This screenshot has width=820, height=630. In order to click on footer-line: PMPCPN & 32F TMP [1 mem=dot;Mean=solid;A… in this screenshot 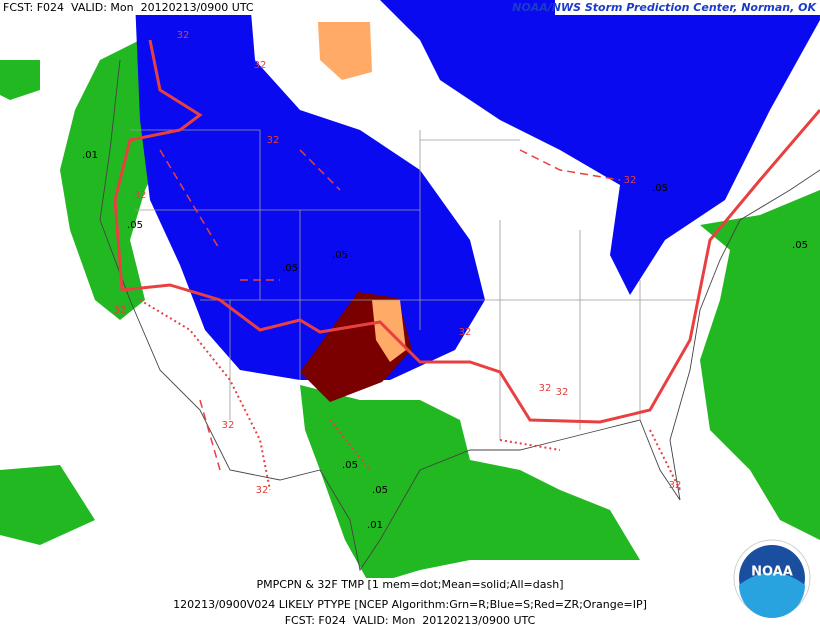, I will do `click(410, 584)`.